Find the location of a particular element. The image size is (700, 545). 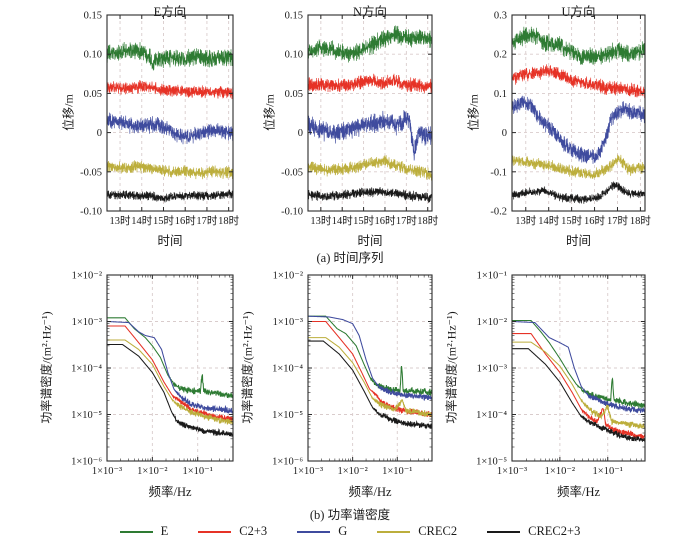

y-axis-label-psd-u: 功率谱密度/(m²·Hz⁻¹) is located at coordinates (451, 367).